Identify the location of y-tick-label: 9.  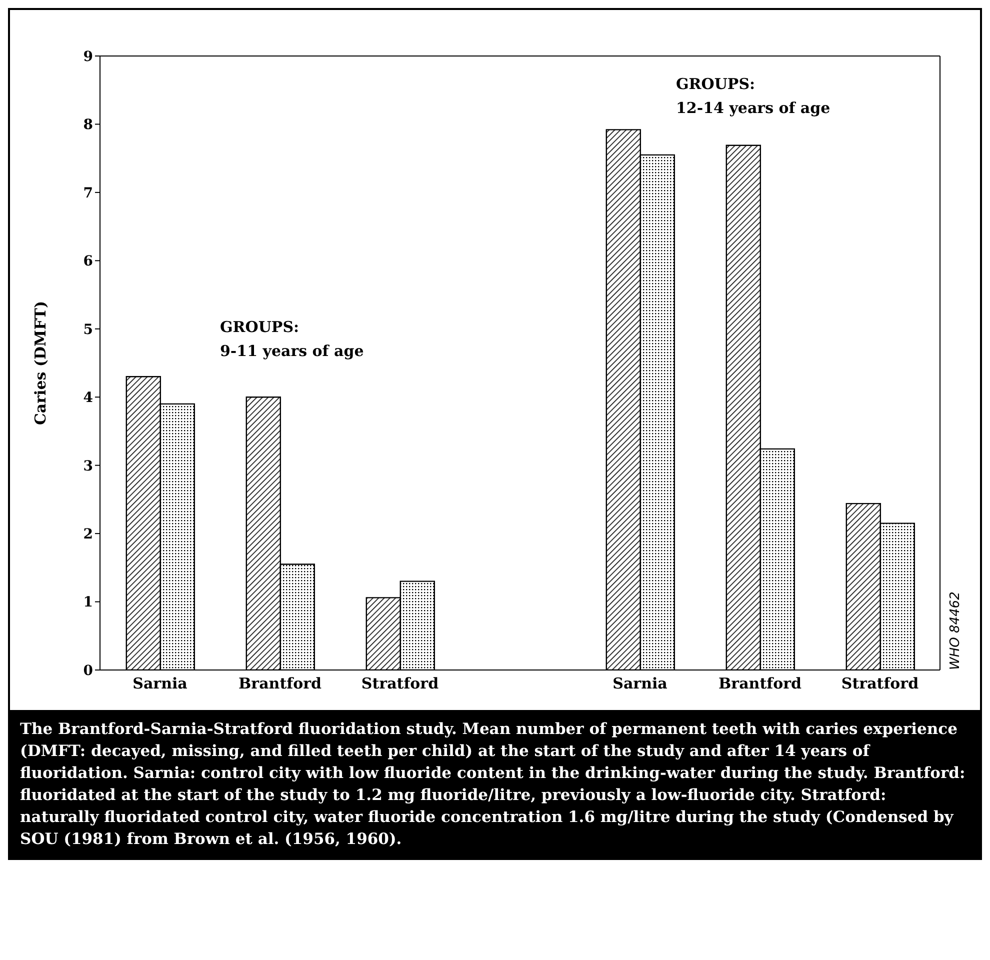
(88, 56).